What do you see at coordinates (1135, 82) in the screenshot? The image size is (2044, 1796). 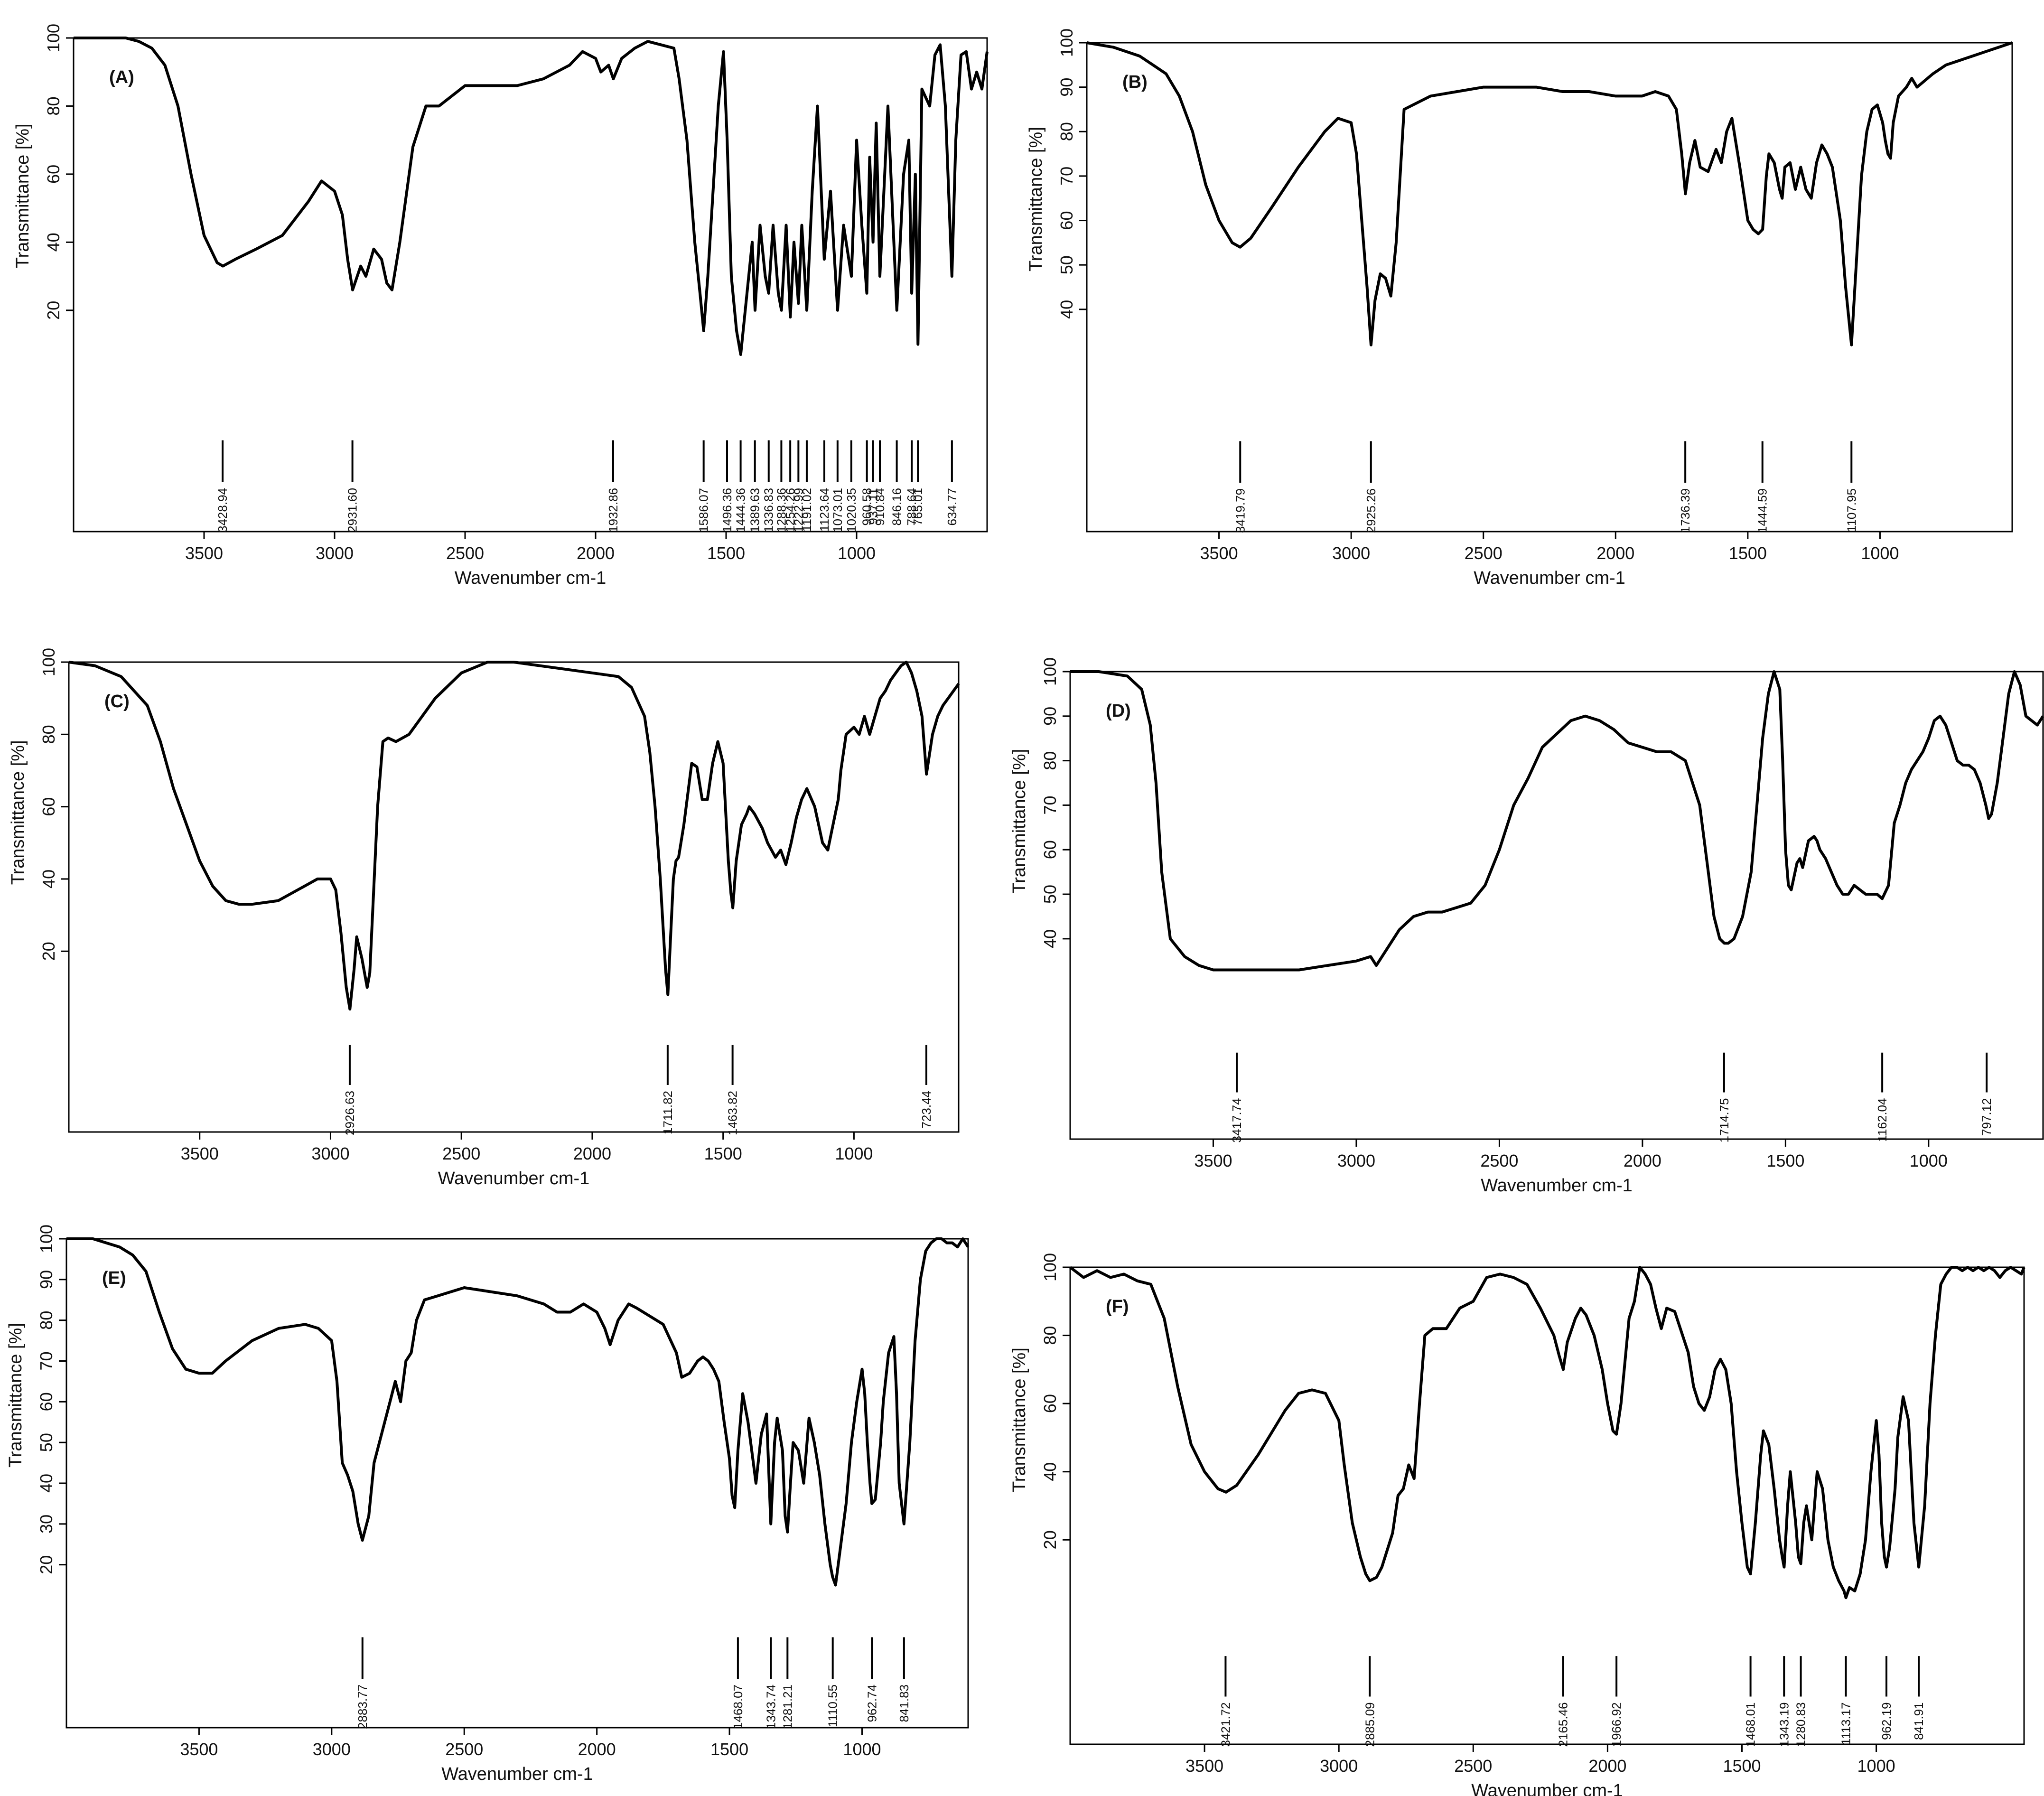 I see `panel-label: (B)` at bounding box center [1135, 82].